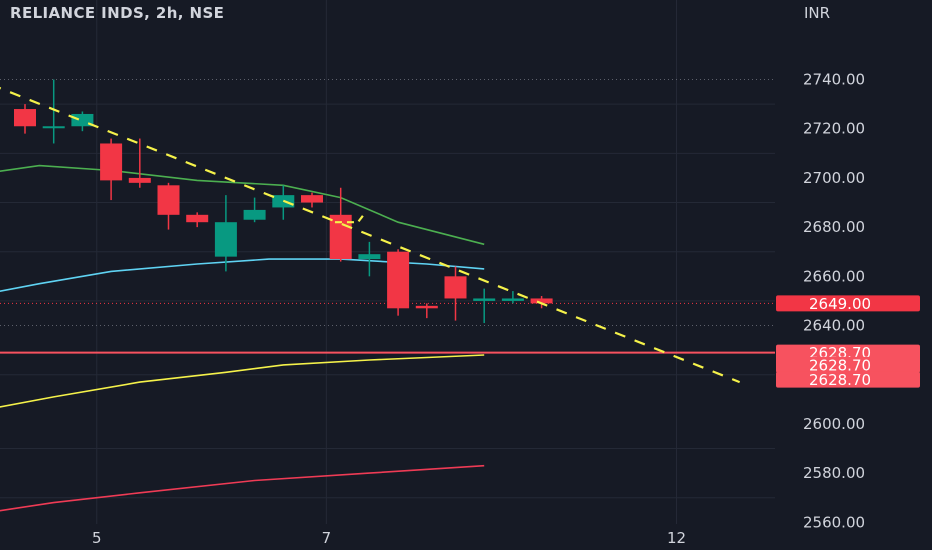  I want to click on price-label-text: 2649.00, so click(840, 304).